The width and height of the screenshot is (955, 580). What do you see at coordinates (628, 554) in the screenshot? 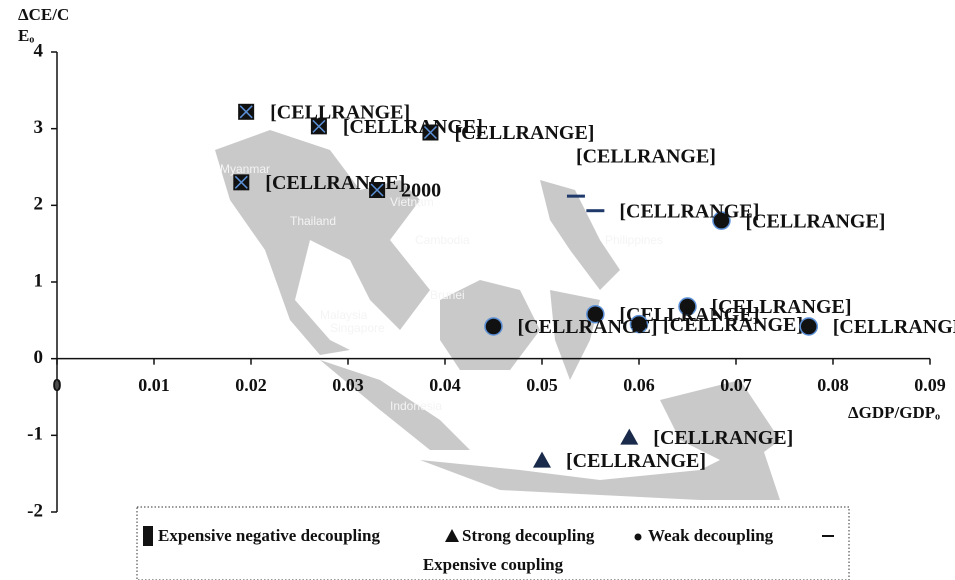
I see `legend-item: Expensive coupling` at bounding box center [628, 554].